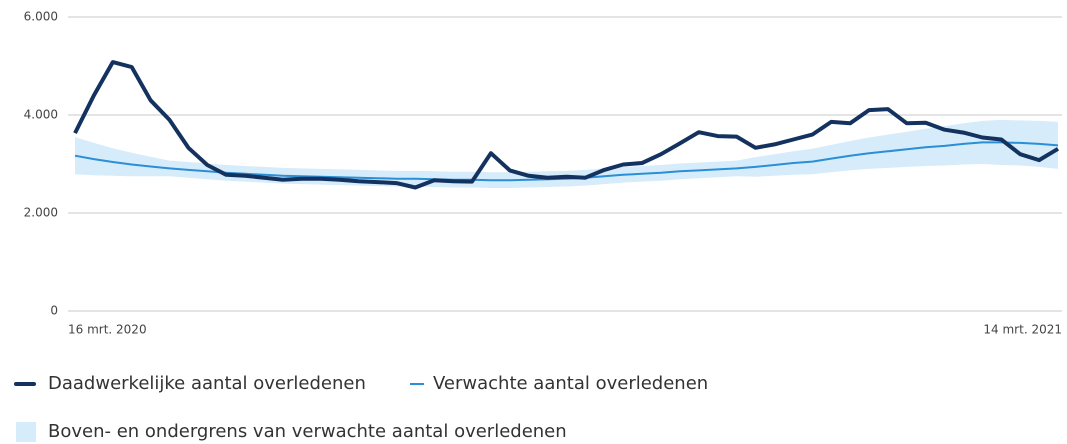  Describe the element at coordinates (54, 311) in the screenshot. I see `y-tick-label: 0` at that location.